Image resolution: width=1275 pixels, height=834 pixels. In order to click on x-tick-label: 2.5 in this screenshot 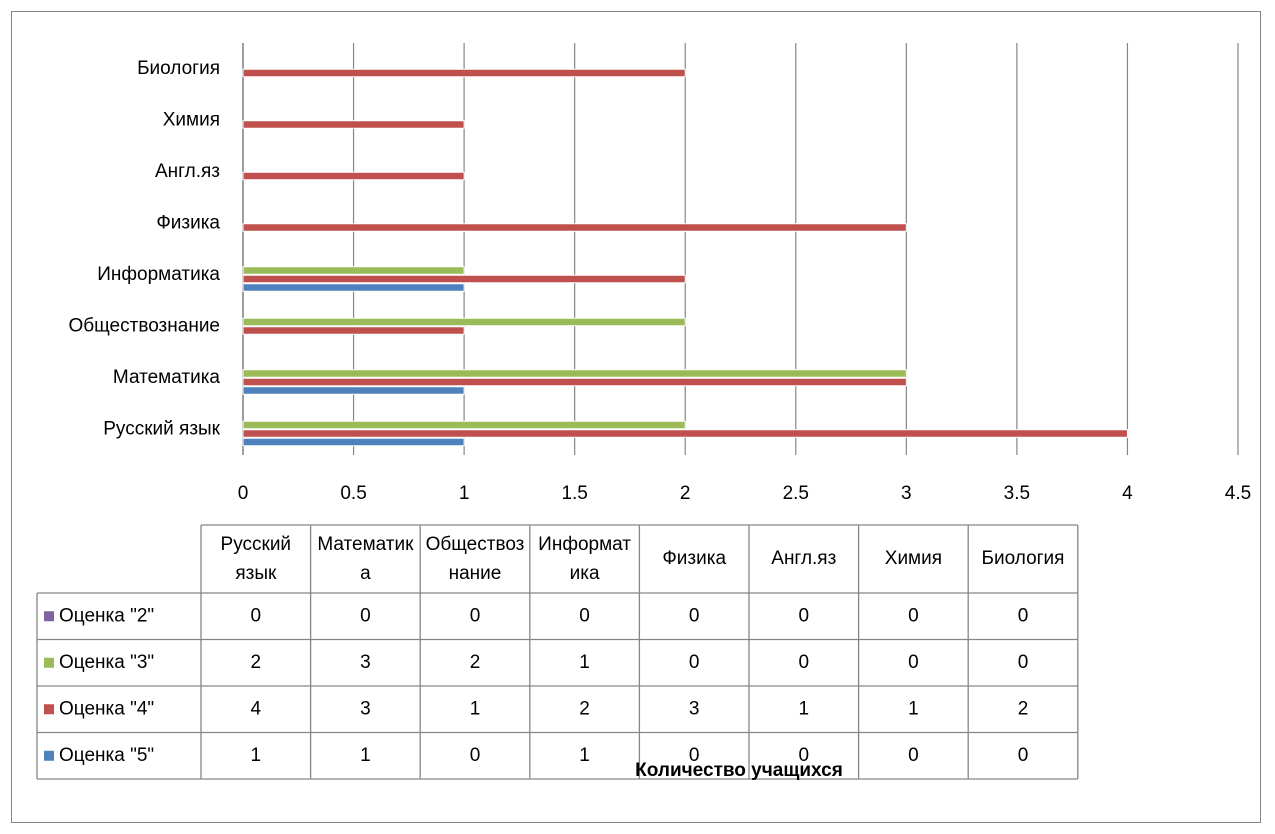, I will do `click(796, 493)`.